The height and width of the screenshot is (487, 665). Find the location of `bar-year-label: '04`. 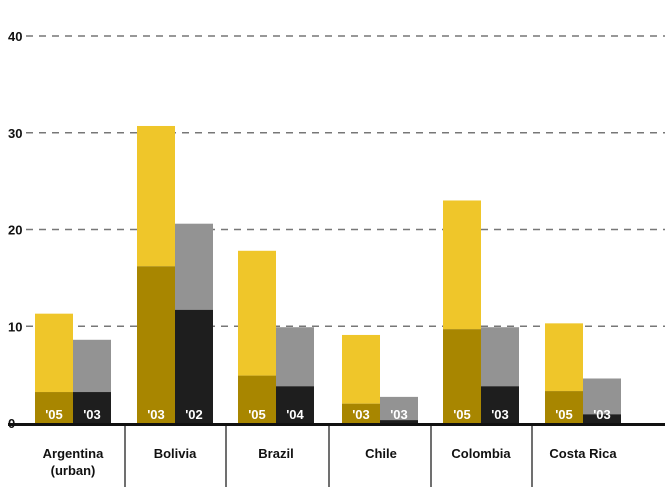

bar-year-label: '04 is located at coordinates (295, 414).